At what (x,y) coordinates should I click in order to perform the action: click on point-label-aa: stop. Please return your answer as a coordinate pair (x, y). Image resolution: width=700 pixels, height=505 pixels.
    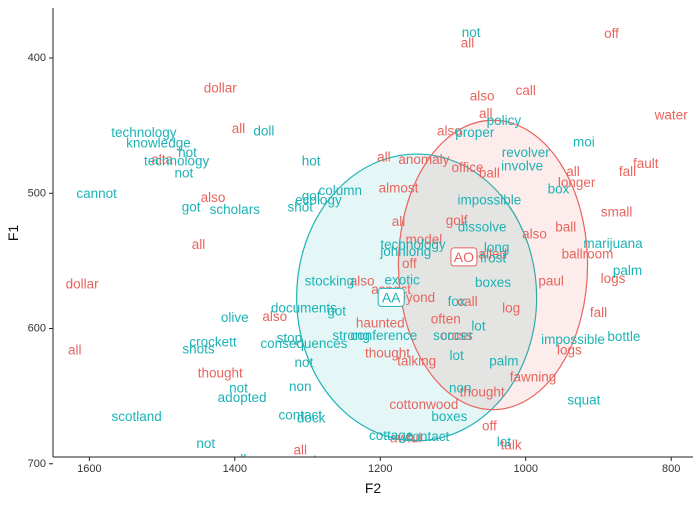
    Looking at the image, I should click on (290, 337).